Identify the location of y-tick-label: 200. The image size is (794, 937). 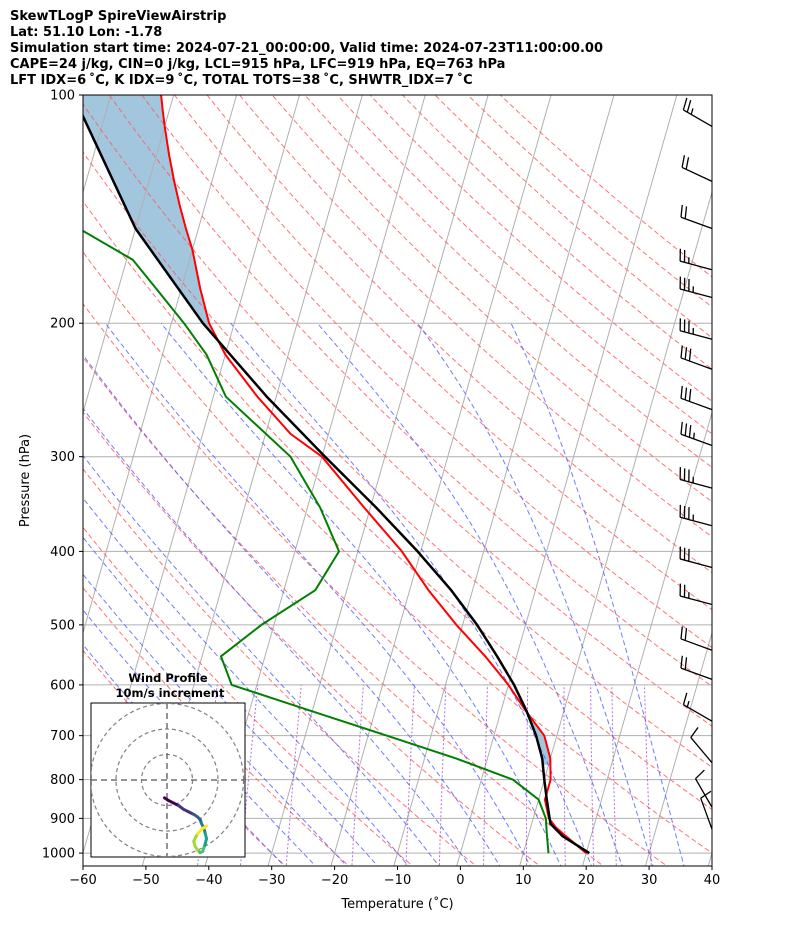
(62, 324).